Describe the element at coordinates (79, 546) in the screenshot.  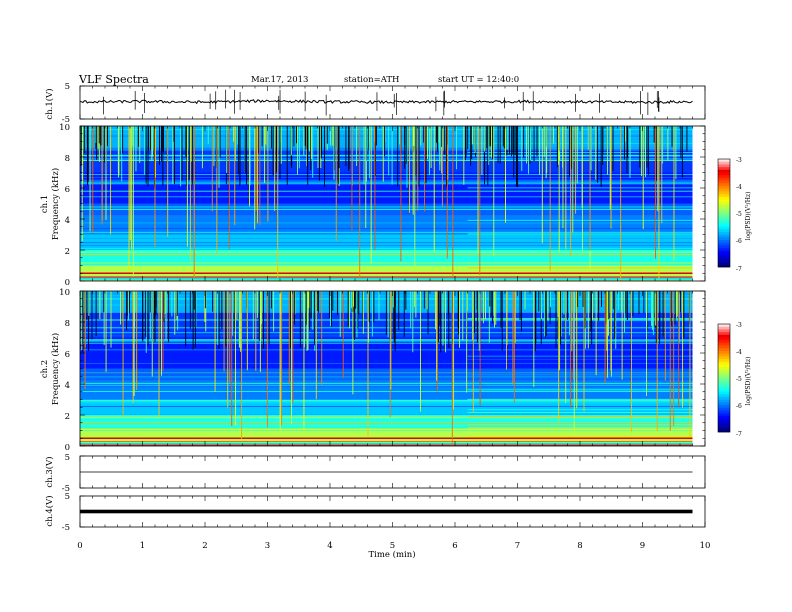
I see `x-tick-label: 0` at that location.